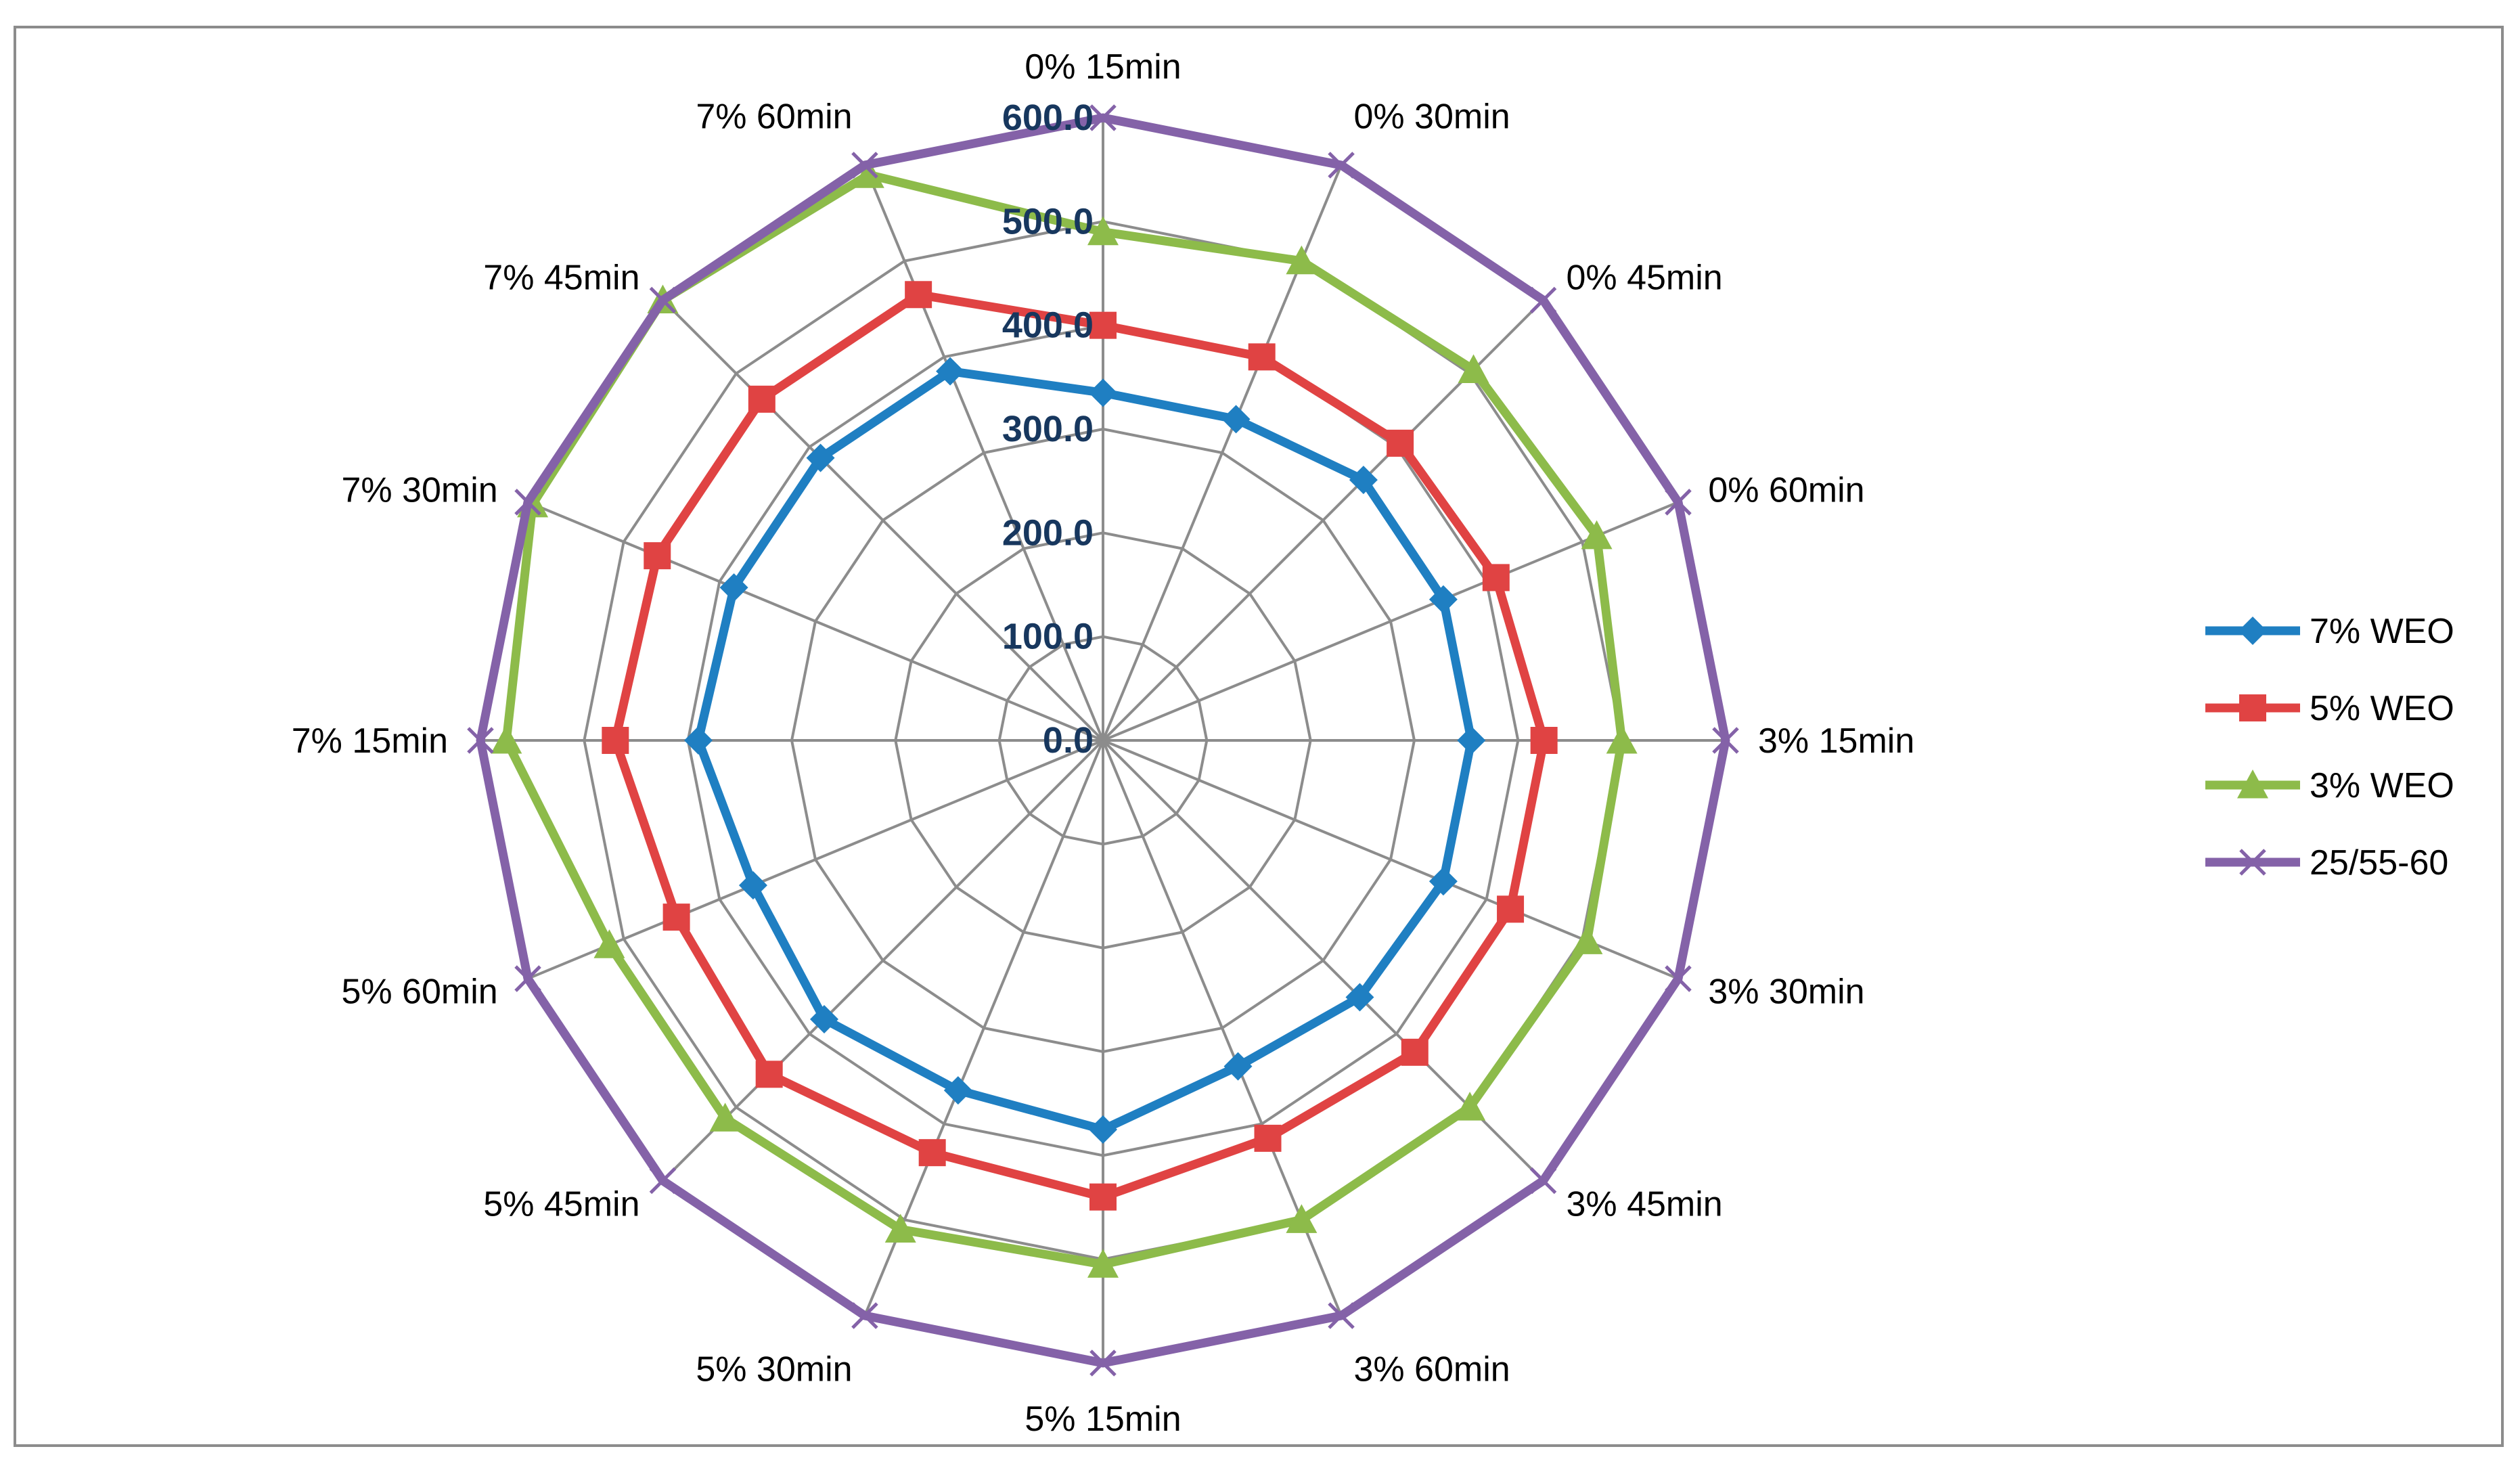  Describe the element at coordinates (2379, 863) in the screenshot. I see `legend-label-3: 25/55-60` at that location.